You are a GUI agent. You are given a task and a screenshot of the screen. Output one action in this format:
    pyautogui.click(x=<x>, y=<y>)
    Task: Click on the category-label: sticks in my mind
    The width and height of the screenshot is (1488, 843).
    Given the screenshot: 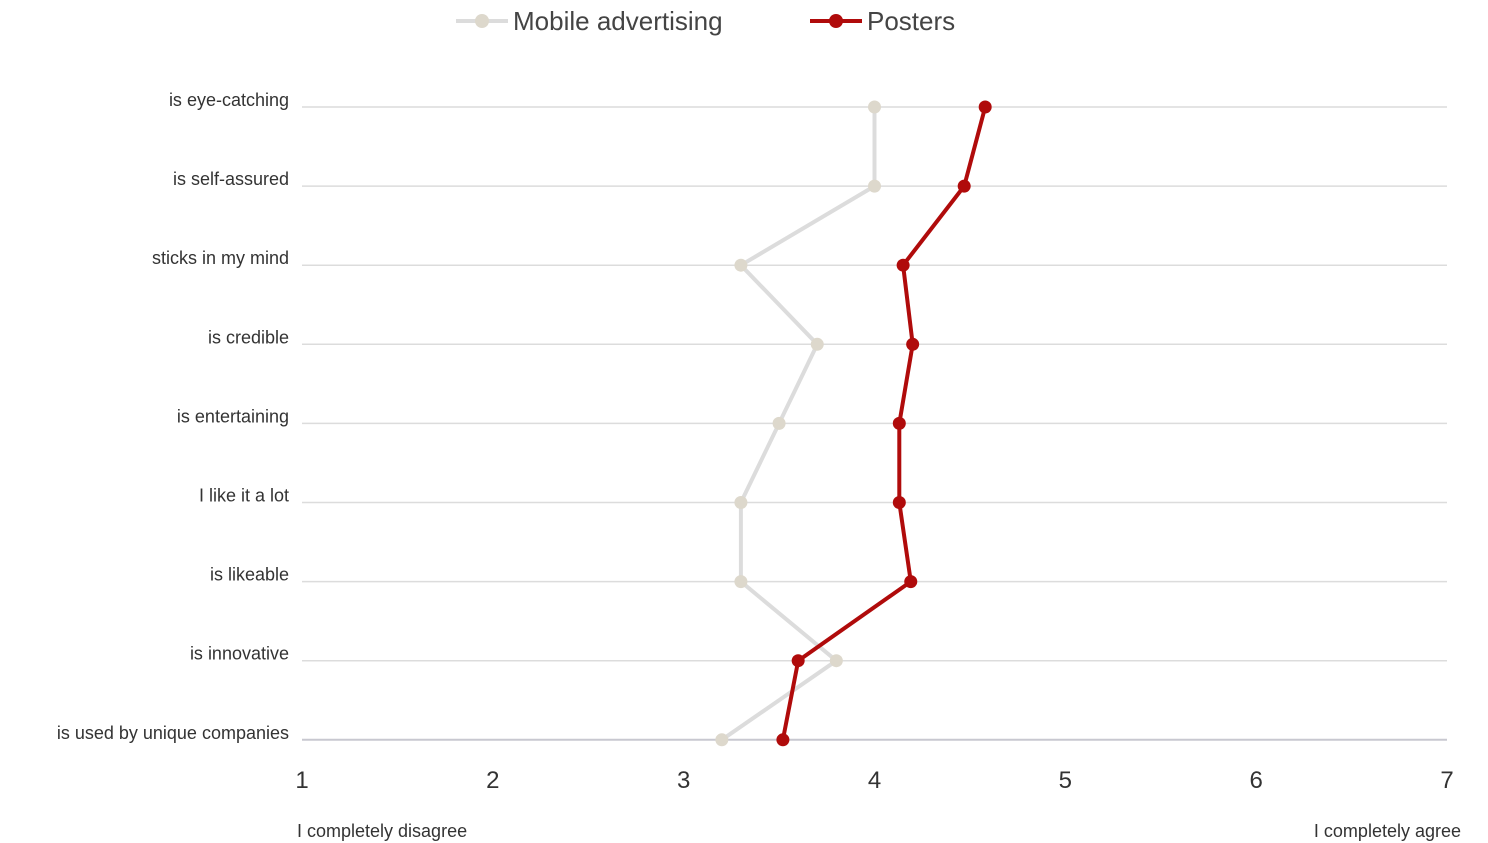 What is the action you would take?
    pyautogui.click(x=220, y=258)
    